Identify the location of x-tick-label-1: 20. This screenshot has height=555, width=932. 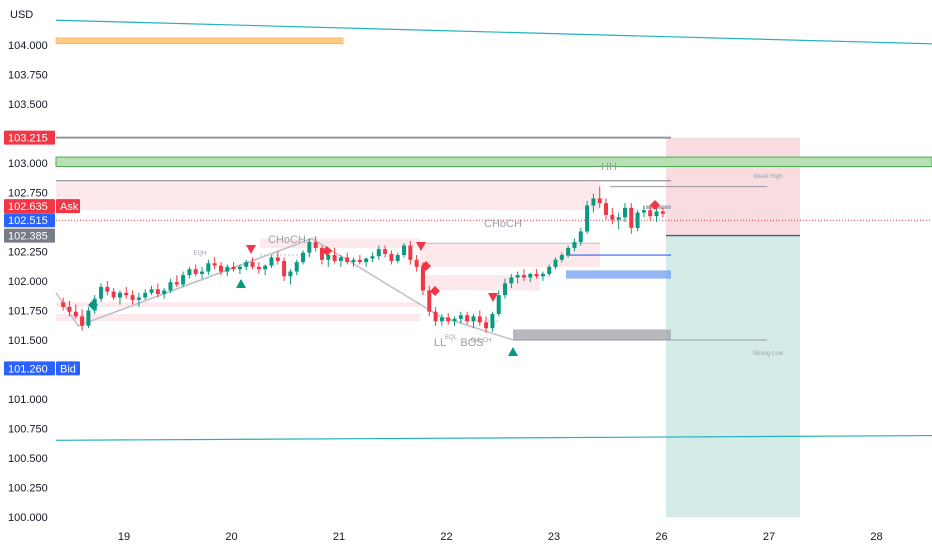
(231, 537).